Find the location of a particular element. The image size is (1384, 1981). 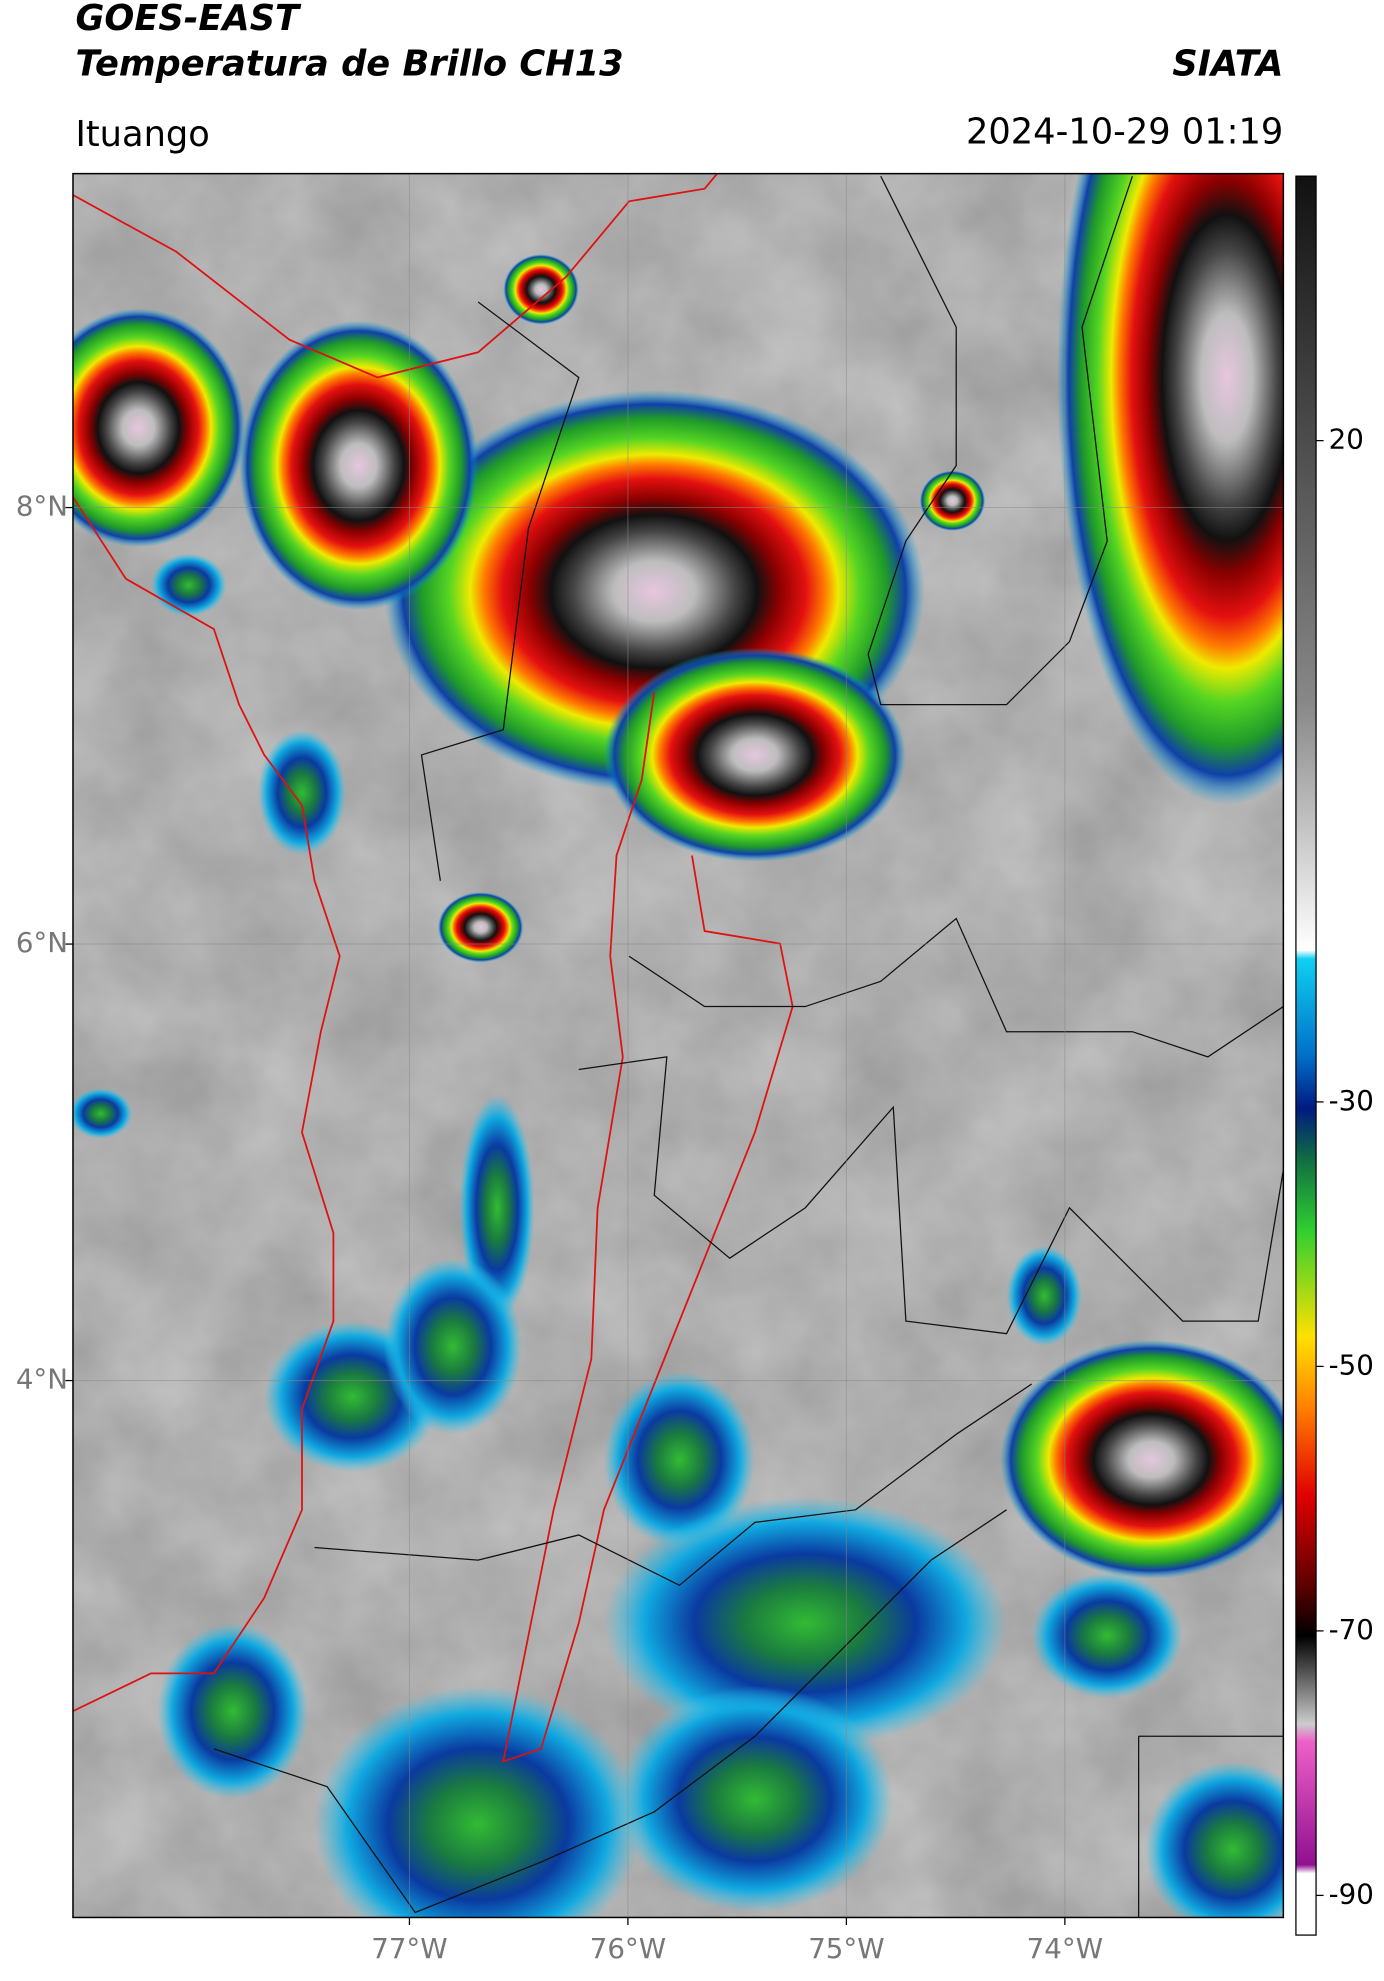

colorbar-tick-label: -70 is located at coordinates (1351, 1629).